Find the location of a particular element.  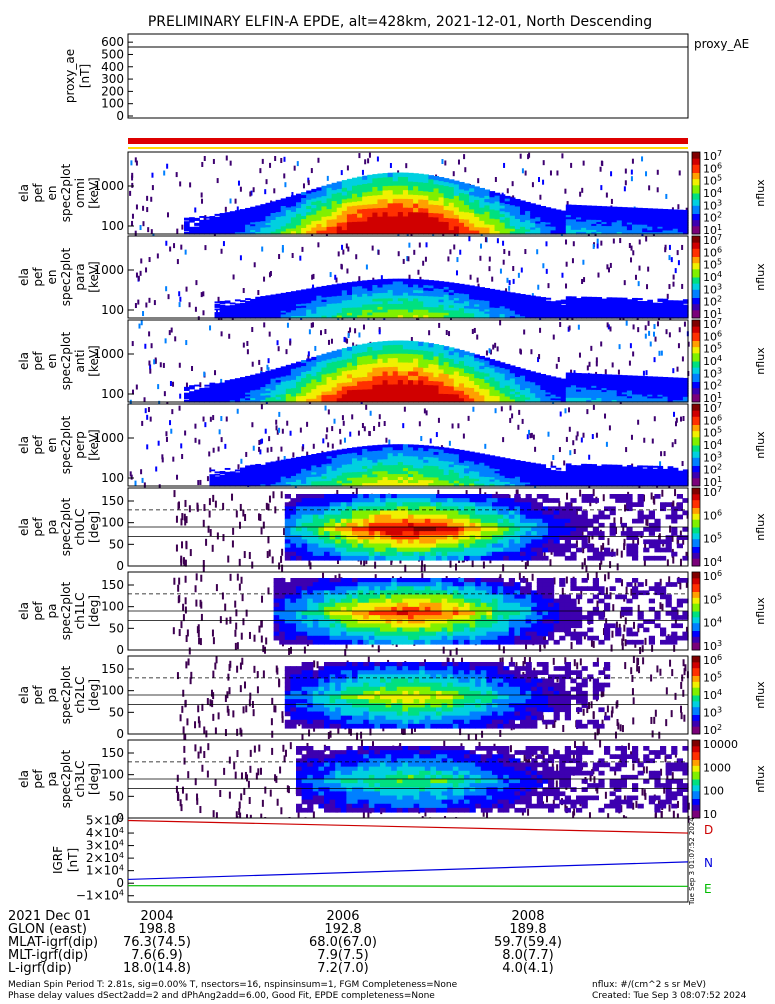

panel-ylabel-line: anti is located at coordinates (80, 361).